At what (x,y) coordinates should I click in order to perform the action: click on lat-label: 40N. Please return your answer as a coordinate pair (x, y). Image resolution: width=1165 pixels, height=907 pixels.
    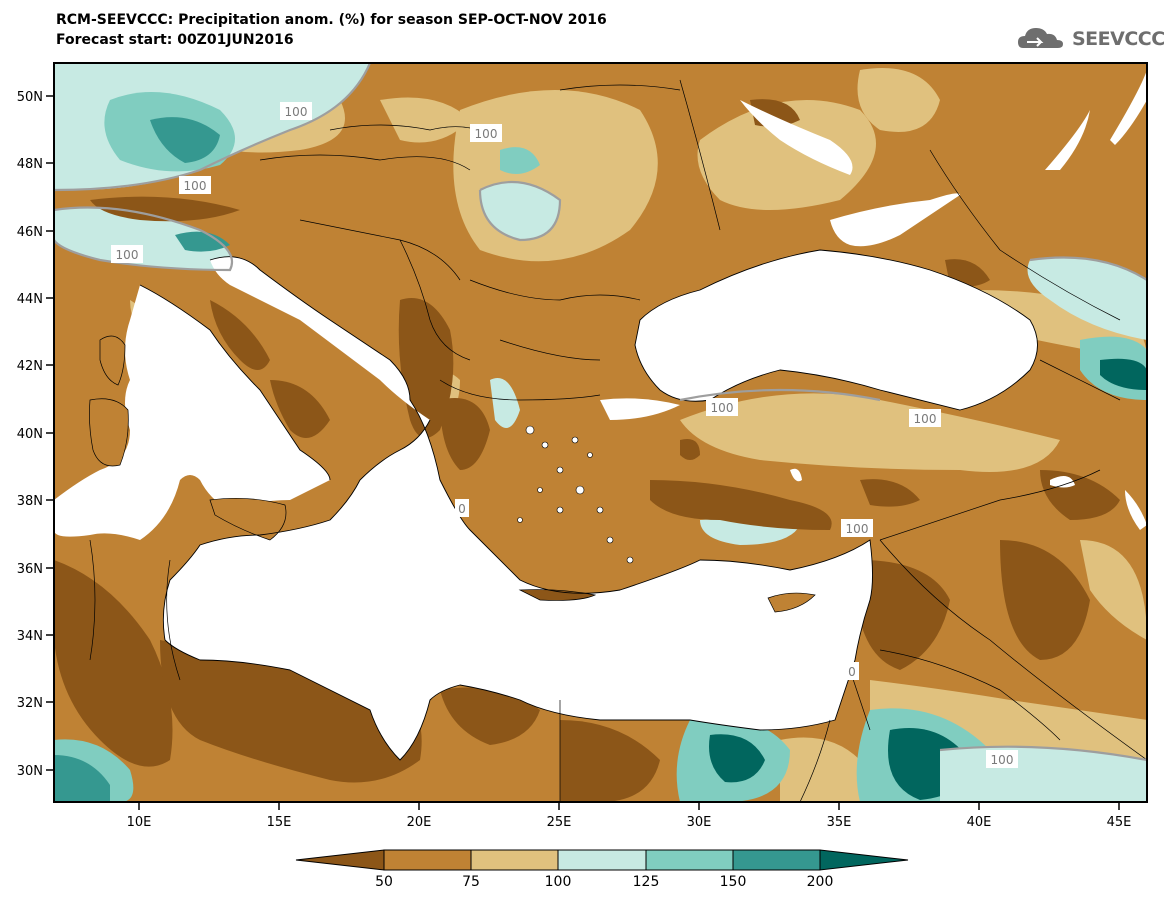
    Looking at the image, I should click on (30, 434).